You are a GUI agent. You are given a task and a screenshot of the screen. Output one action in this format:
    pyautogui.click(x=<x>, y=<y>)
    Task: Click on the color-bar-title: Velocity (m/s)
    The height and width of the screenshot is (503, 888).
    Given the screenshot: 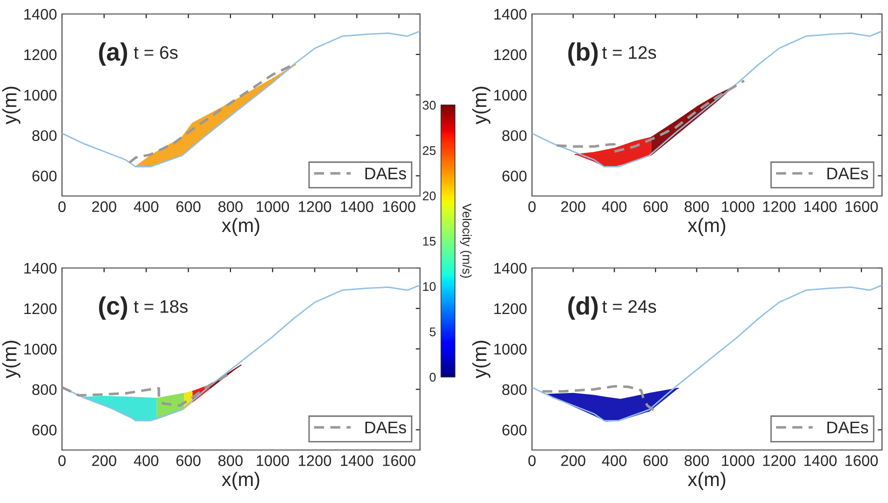 What is the action you would take?
    pyautogui.click(x=466, y=241)
    